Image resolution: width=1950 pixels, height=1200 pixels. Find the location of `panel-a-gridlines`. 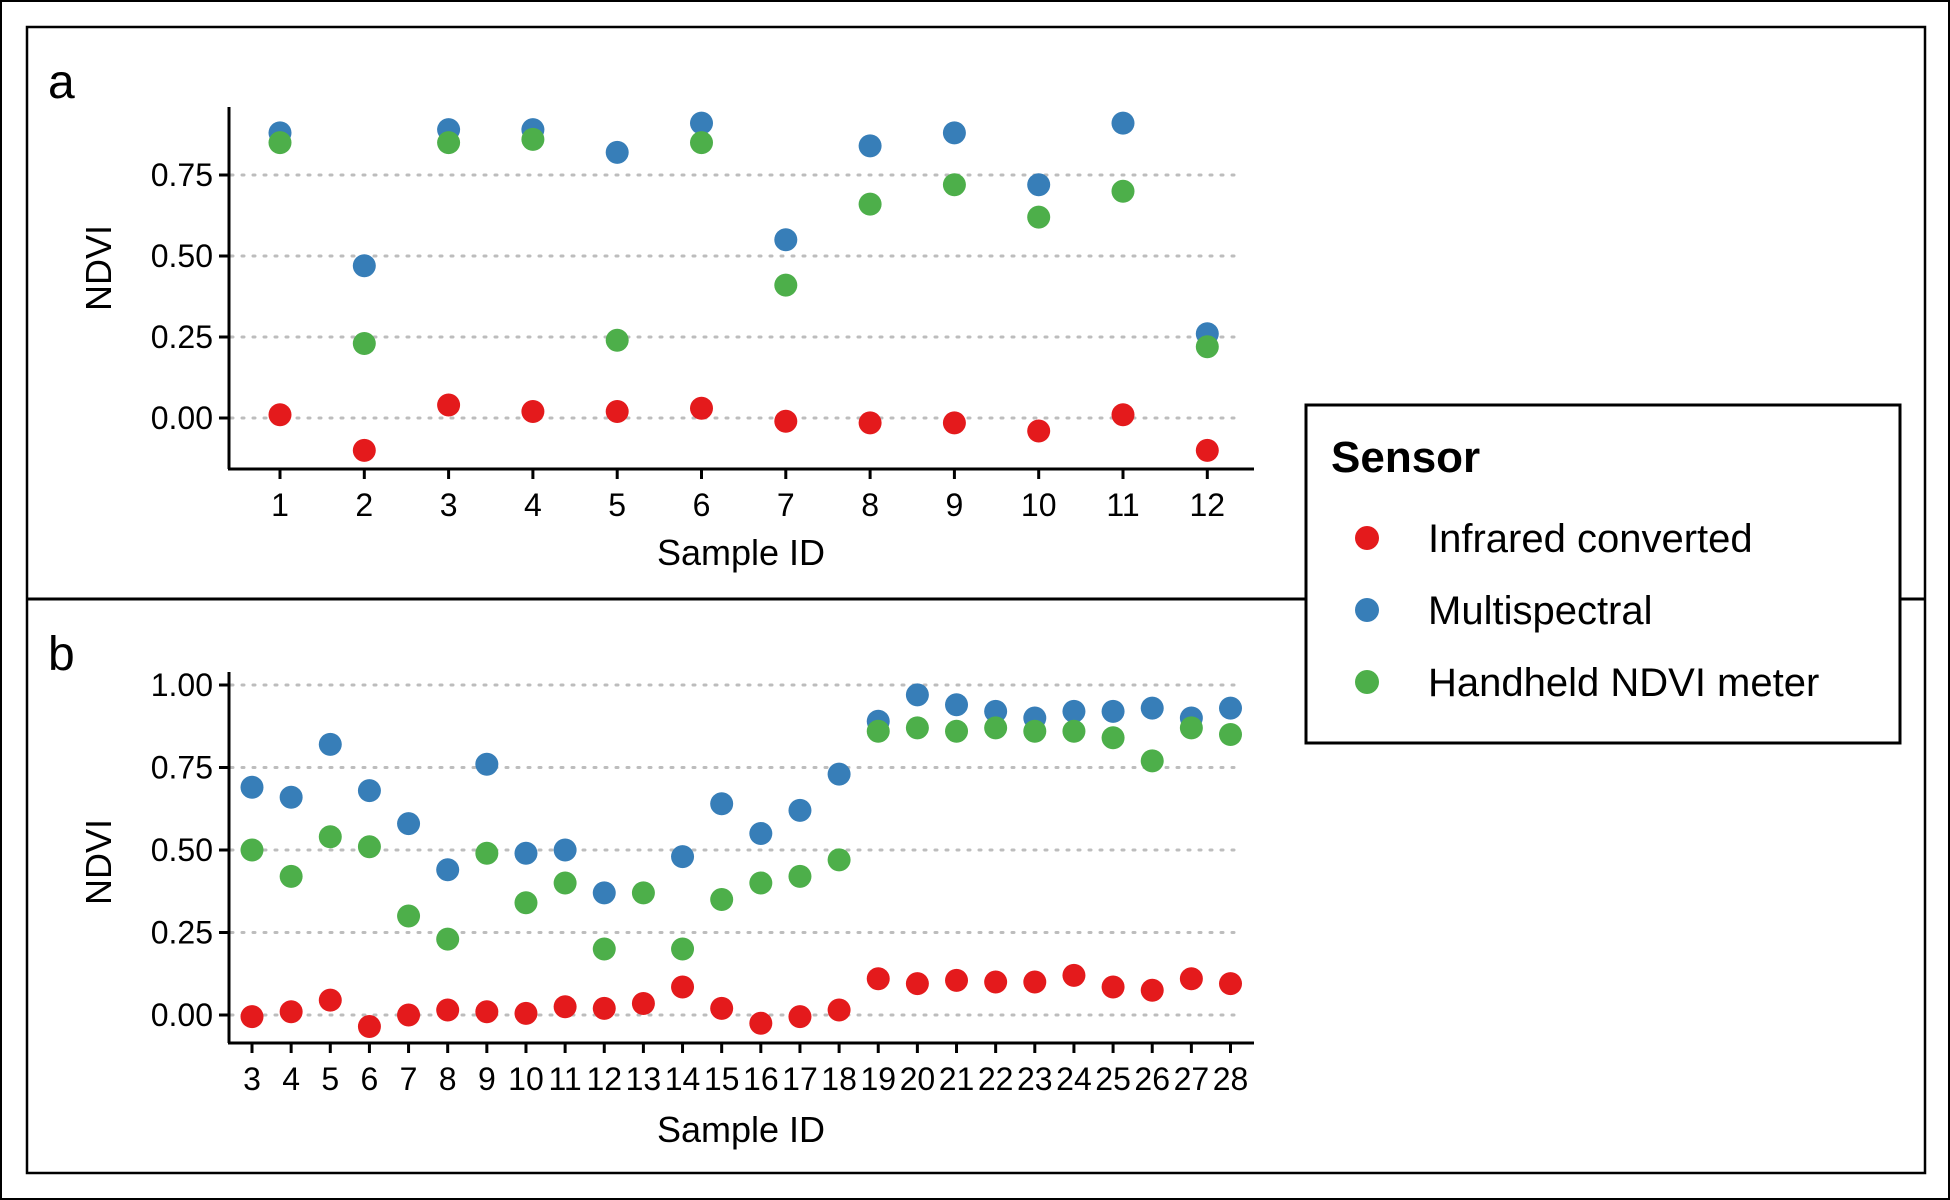

panel-a-gridlines is located at coordinates (736, 296).